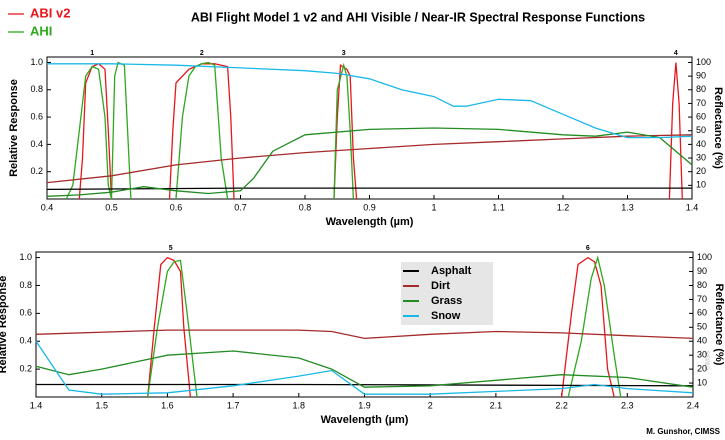  What do you see at coordinates (167, 405) in the screenshot?
I see `x-tick-label: 1.6` at bounding box center [167, 405].